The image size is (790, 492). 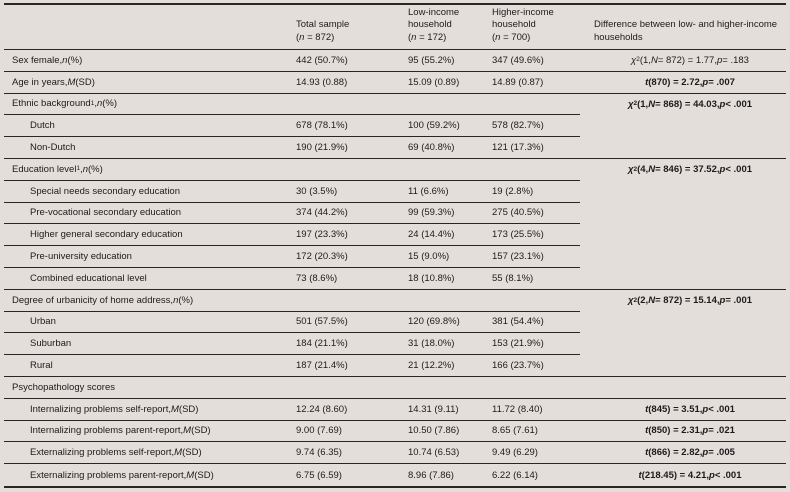 I want to click on difference-statistic: t (850) = 2.31, p = .021, so click(x=690, y=431).